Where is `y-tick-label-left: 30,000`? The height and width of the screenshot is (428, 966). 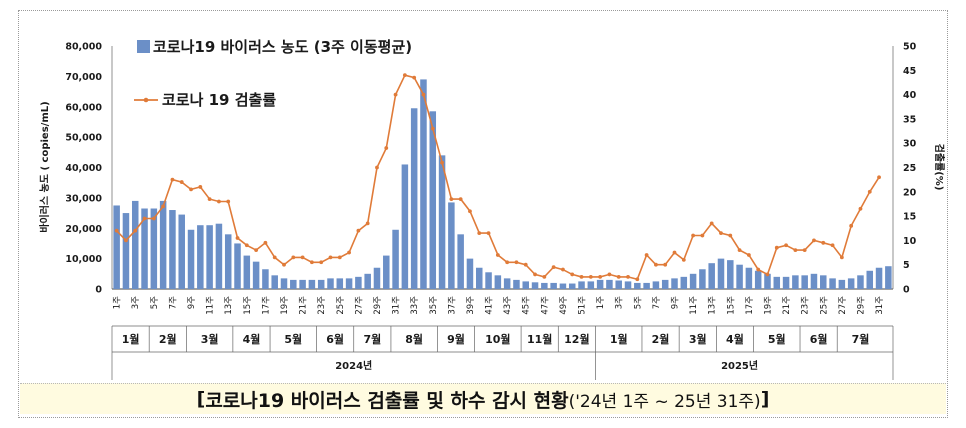
y-tick-label-left: 30,000 is located at coordinates (83, 198).